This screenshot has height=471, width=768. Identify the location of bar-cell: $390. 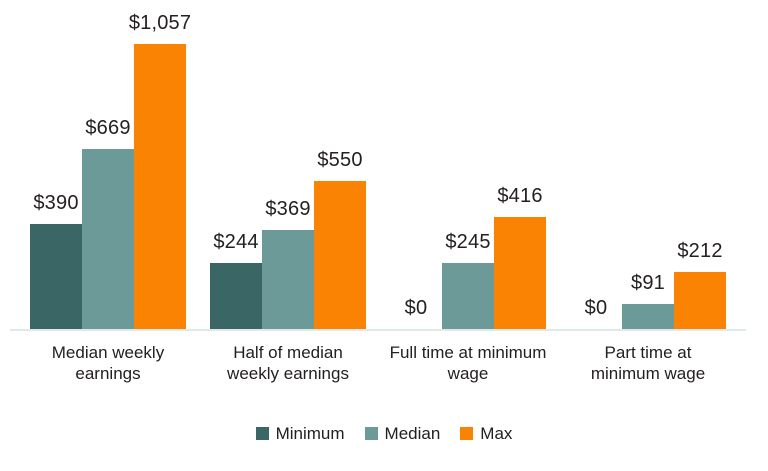
(56, 165).